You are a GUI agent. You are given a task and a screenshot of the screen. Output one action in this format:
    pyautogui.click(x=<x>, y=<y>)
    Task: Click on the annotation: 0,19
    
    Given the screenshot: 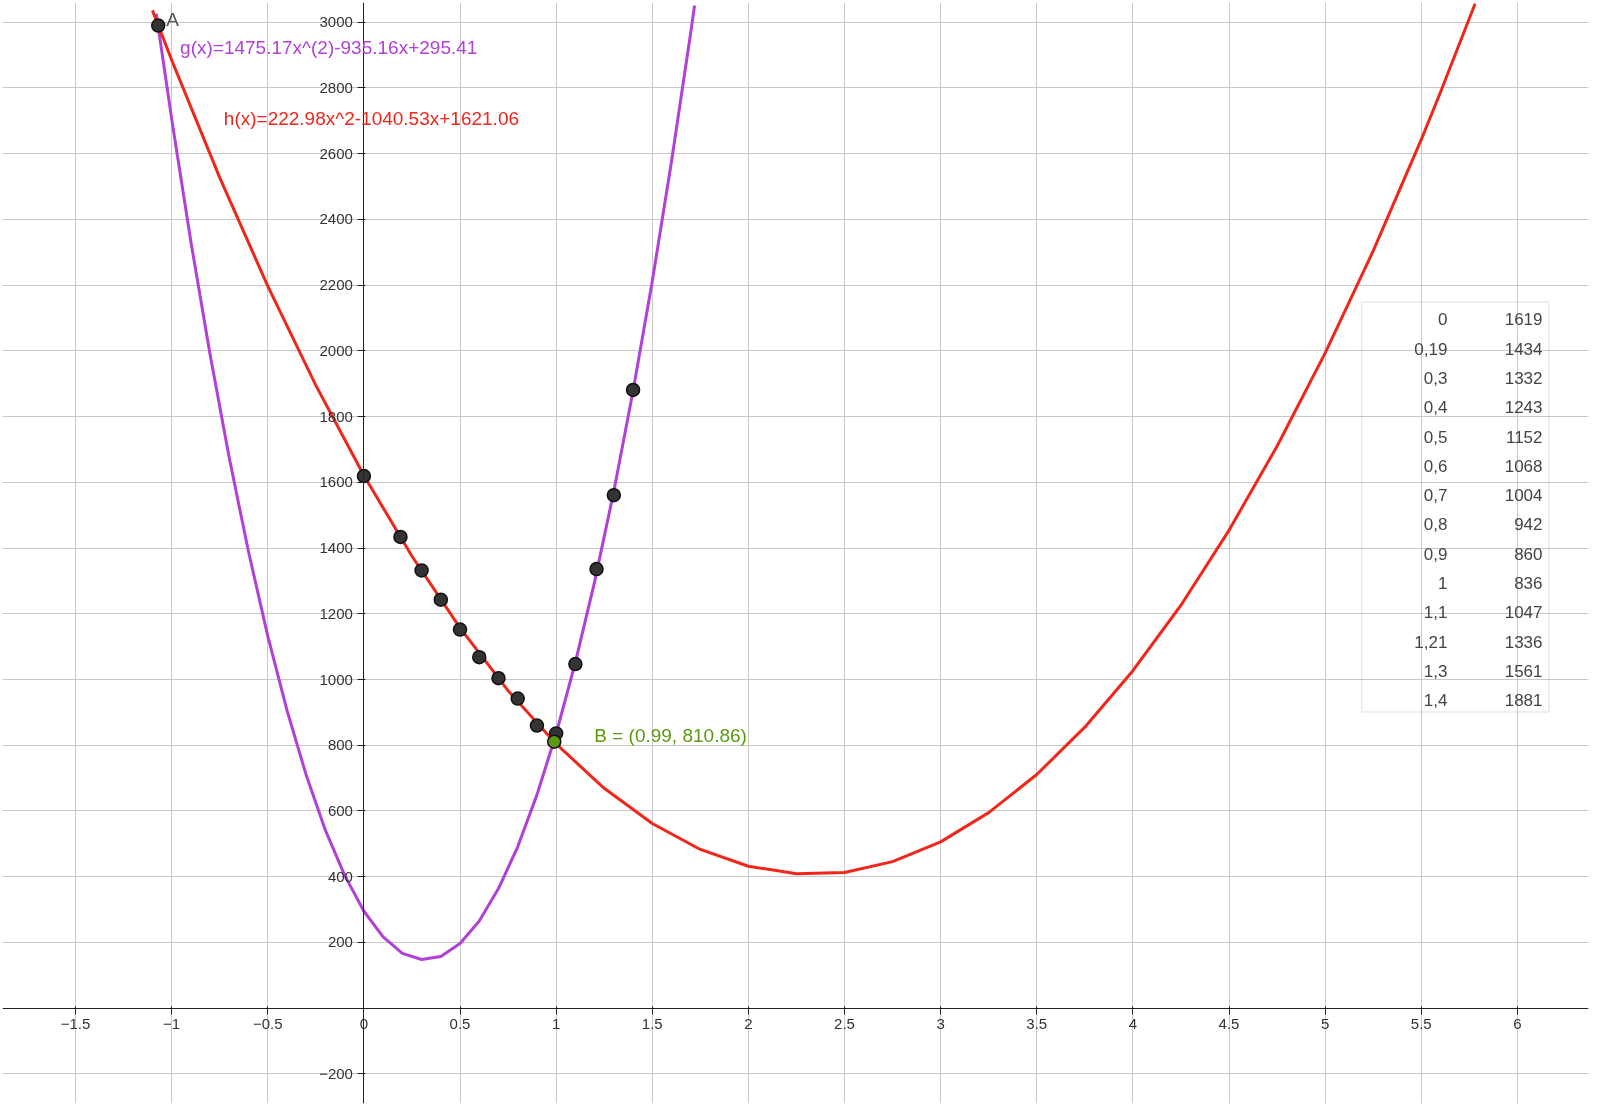 What is the action you would take?
    pyautogui.click(x=1431, y=349)
    